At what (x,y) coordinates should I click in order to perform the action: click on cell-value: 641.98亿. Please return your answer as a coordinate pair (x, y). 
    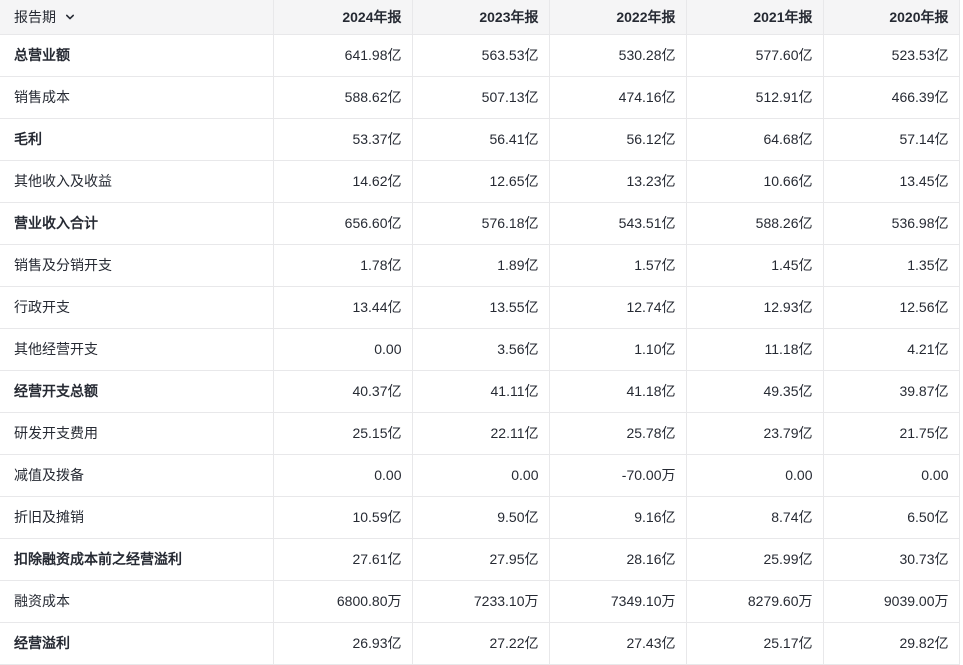
    Looking at the image, I should click on (343, 55).